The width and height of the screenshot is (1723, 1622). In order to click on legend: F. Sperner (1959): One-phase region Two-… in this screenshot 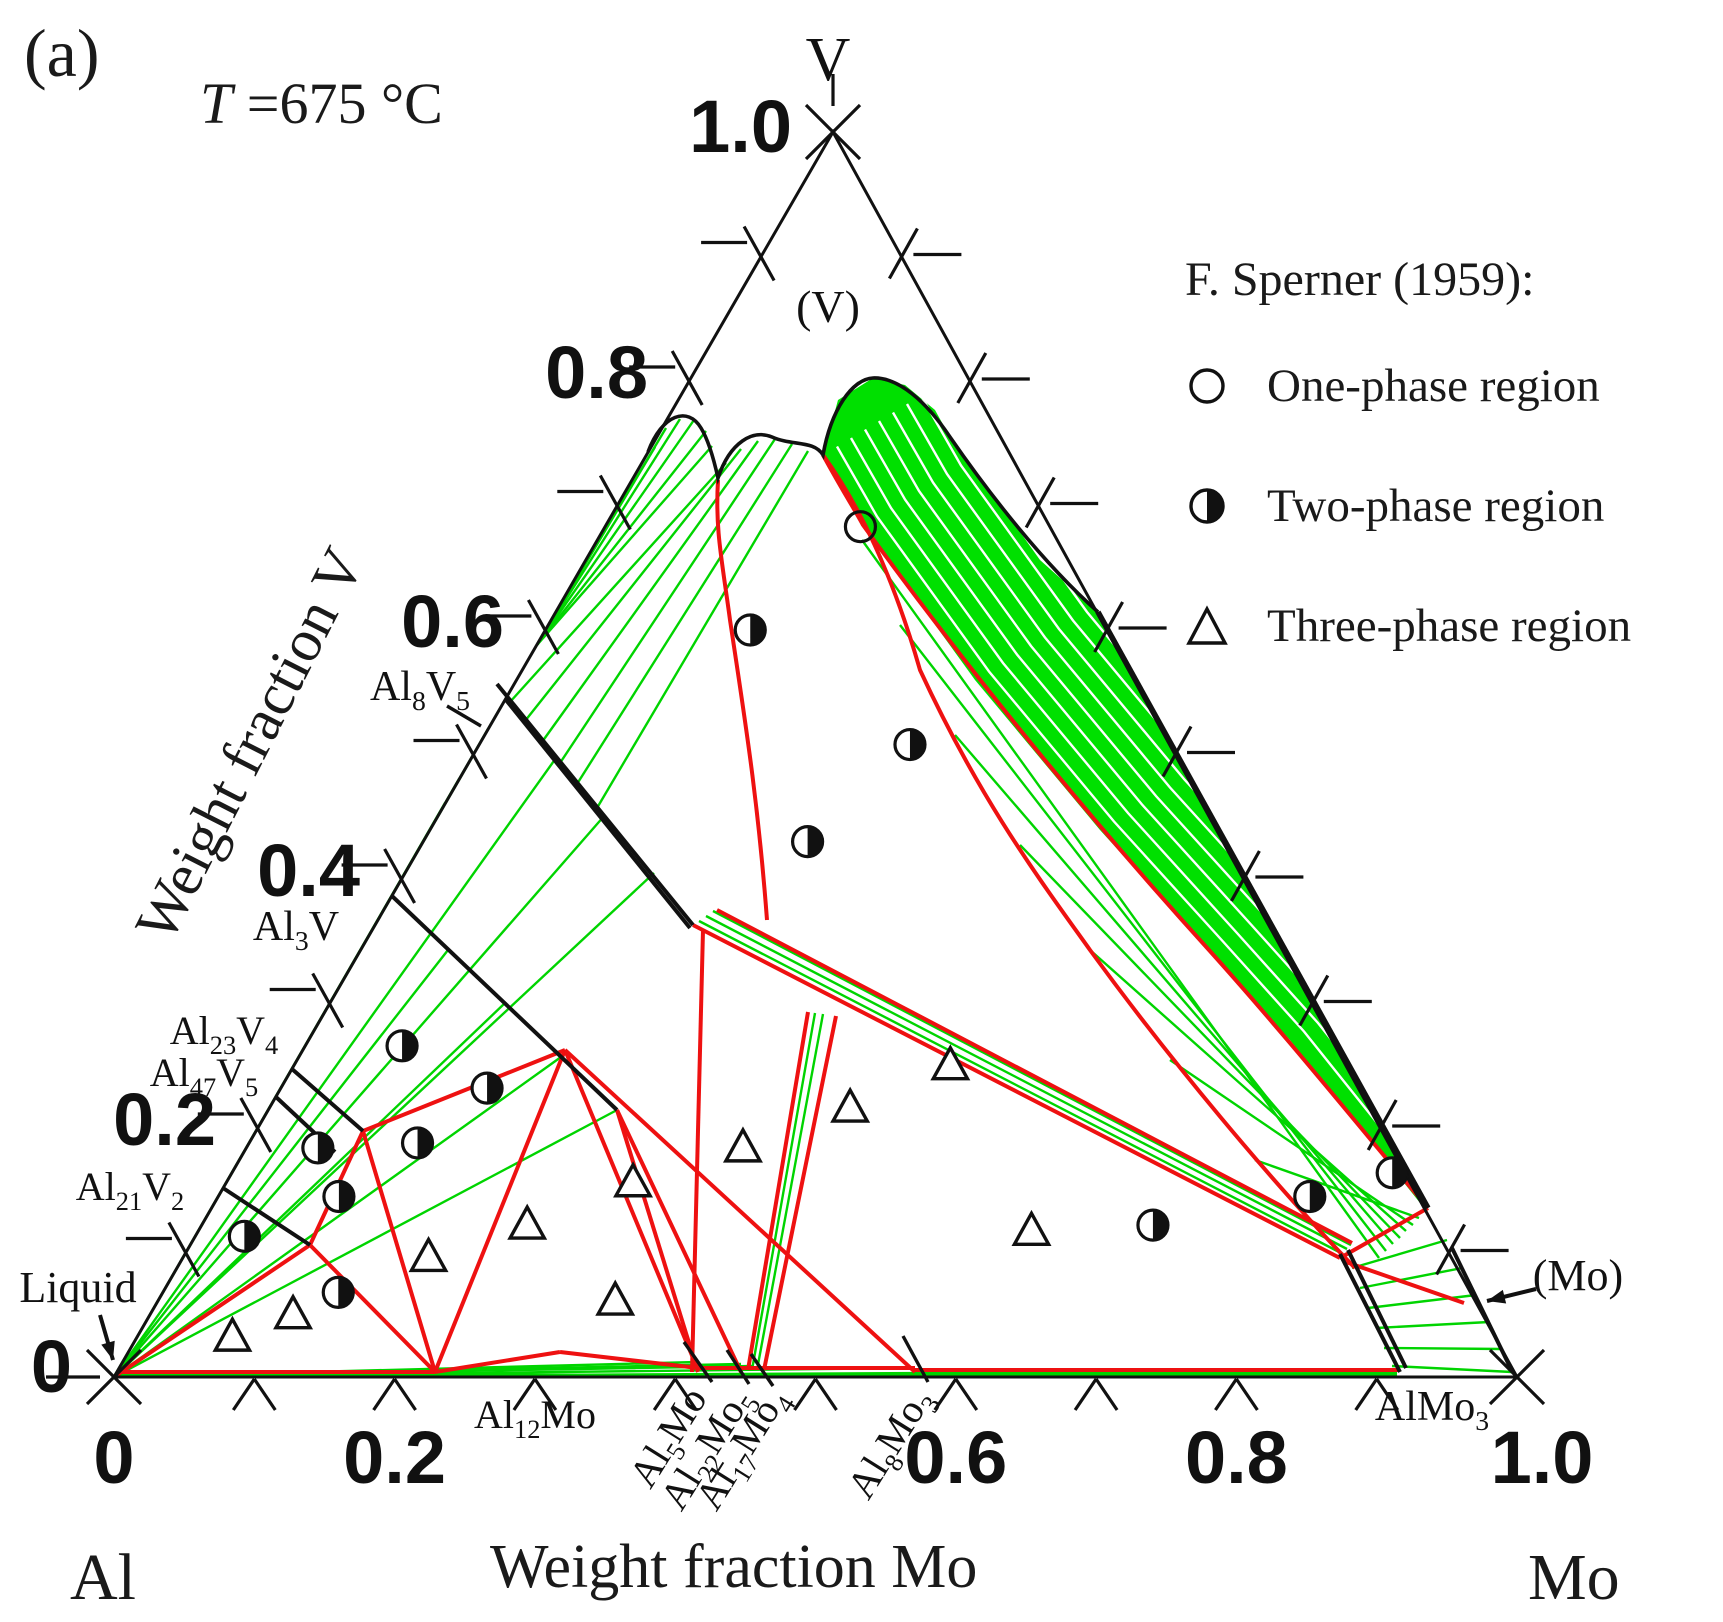, I will do `click(1408, 485)`.